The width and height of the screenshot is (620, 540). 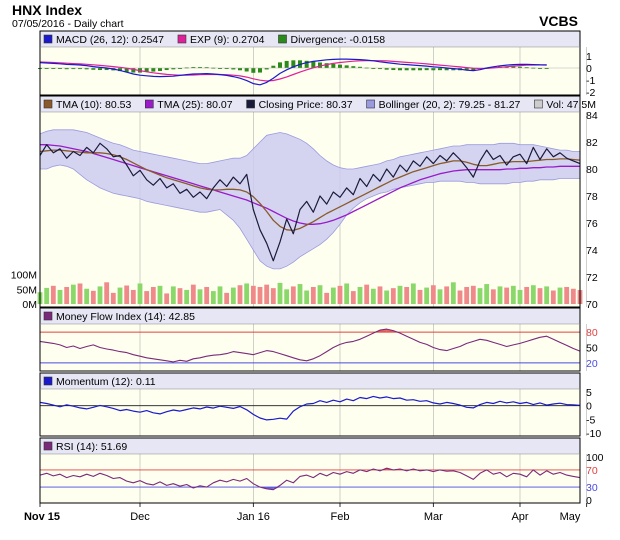 What do you see at coordinates (338, 40) in the screenshot?
I see `legend-label: Divergence: -0.0158` at bounding box center [338, 40].